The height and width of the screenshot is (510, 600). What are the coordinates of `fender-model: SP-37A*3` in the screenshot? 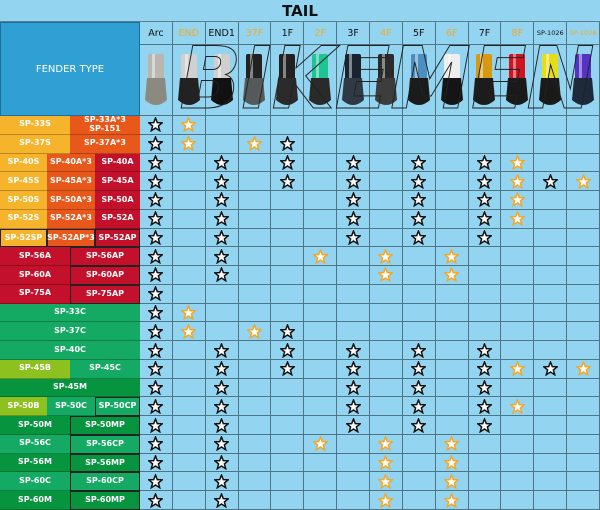 It's located at (105, 144).